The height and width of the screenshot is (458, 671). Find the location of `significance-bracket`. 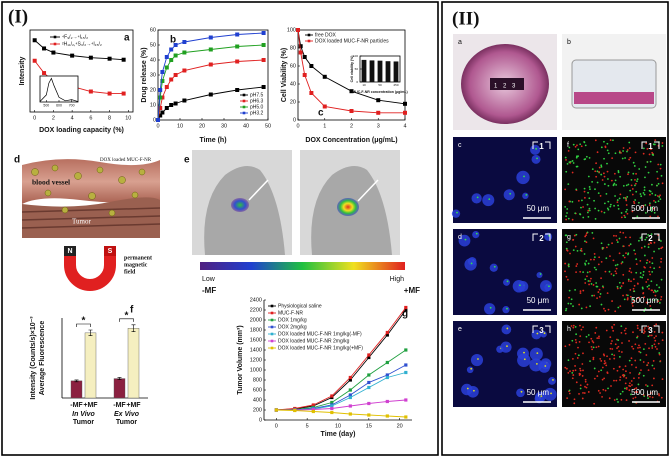

significance-bracket is located at coordinates (83, 325).